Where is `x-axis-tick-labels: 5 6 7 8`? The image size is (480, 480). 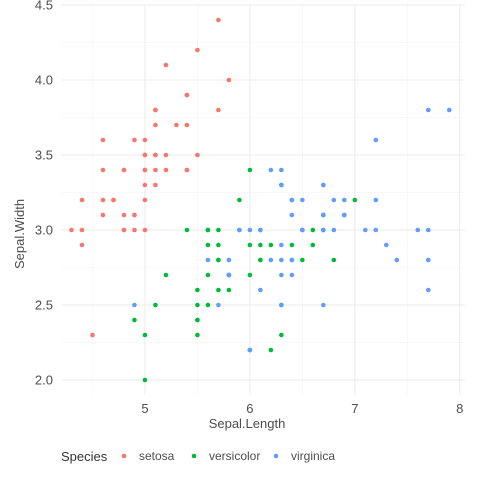
x-axis-tick-labels: 5 6 7 8 is located at coordinates (302, 408).